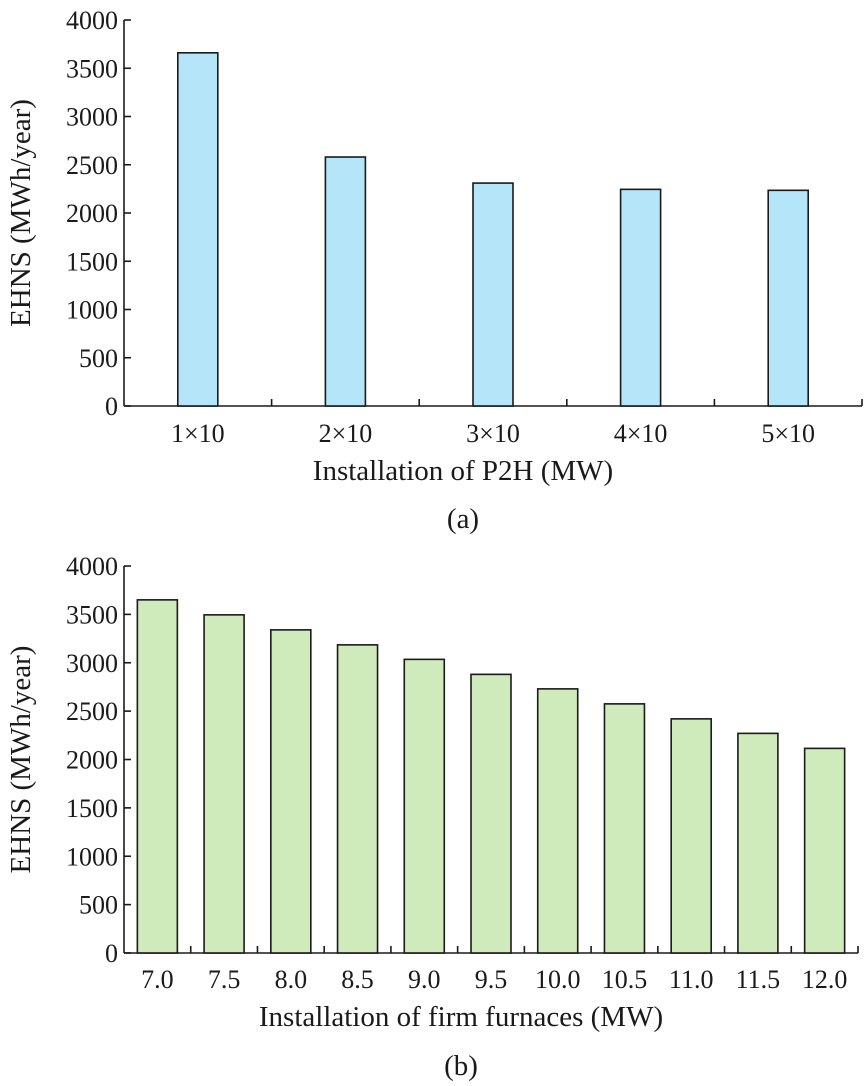 The width and height of the screenshot is (865, 1086). What do you see at coordinates (291, 979) in the screenshot?
I see `x-tick-label: 8.0` at bounding box center [291, 979].